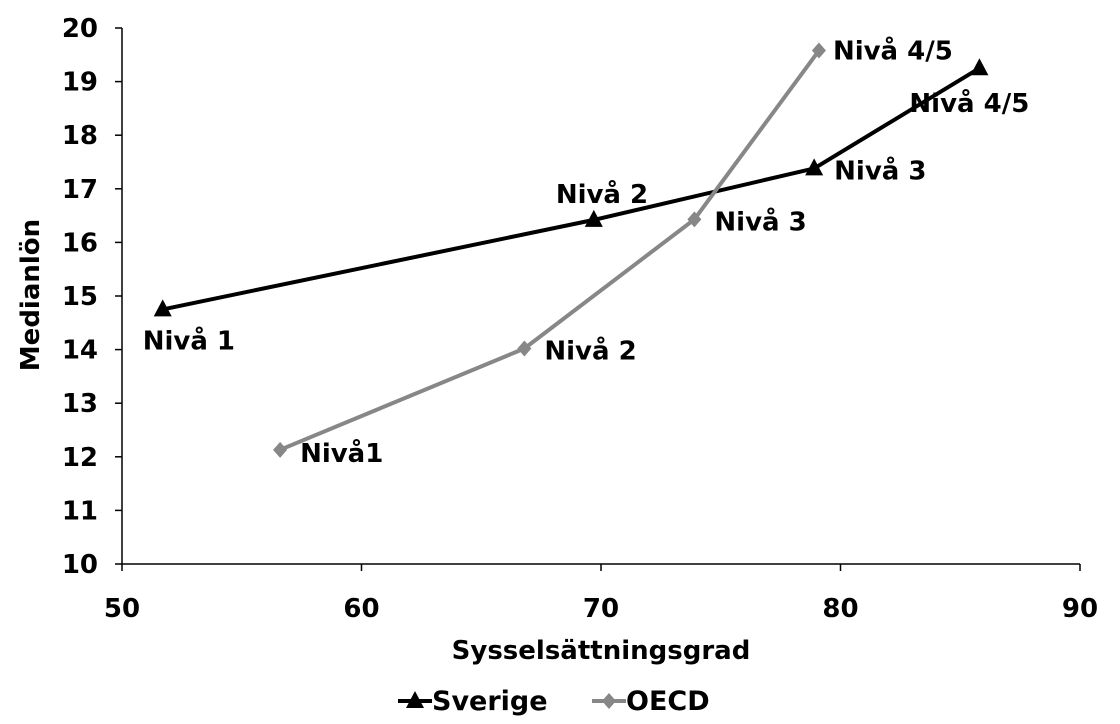  What do you see at coordinates (341, 453) in the screenshot?
I see `data-point-label: Nivå1` at bounding box center [341, 453].